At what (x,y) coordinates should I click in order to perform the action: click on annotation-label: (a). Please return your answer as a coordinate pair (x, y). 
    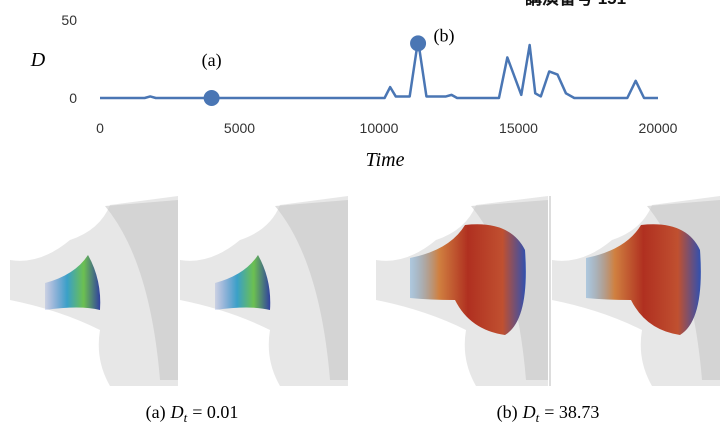
    Looking at the image, I should click on (212, 60).